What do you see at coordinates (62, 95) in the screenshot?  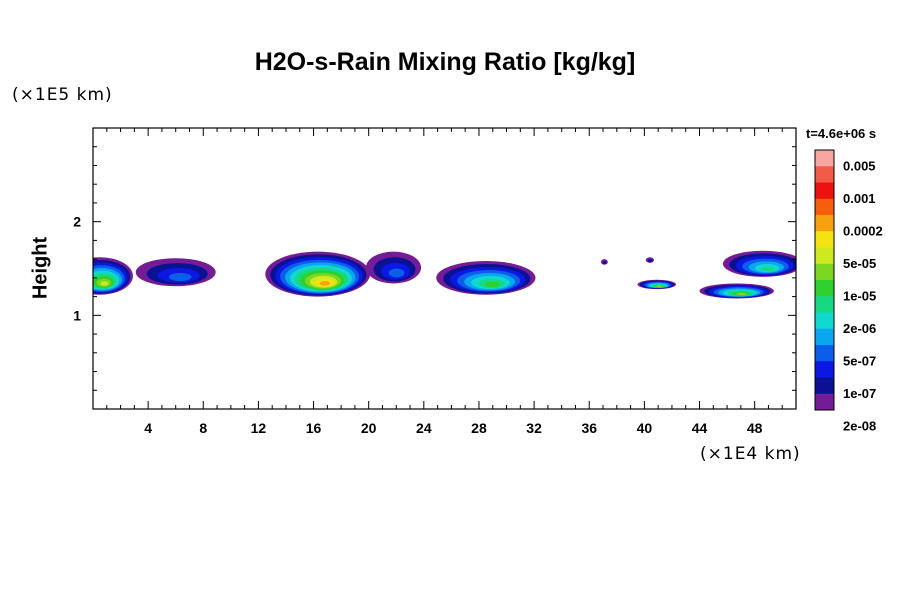 I see `y-axis-scale-label: (×1E5 km)` at bounding box center [62, 95].